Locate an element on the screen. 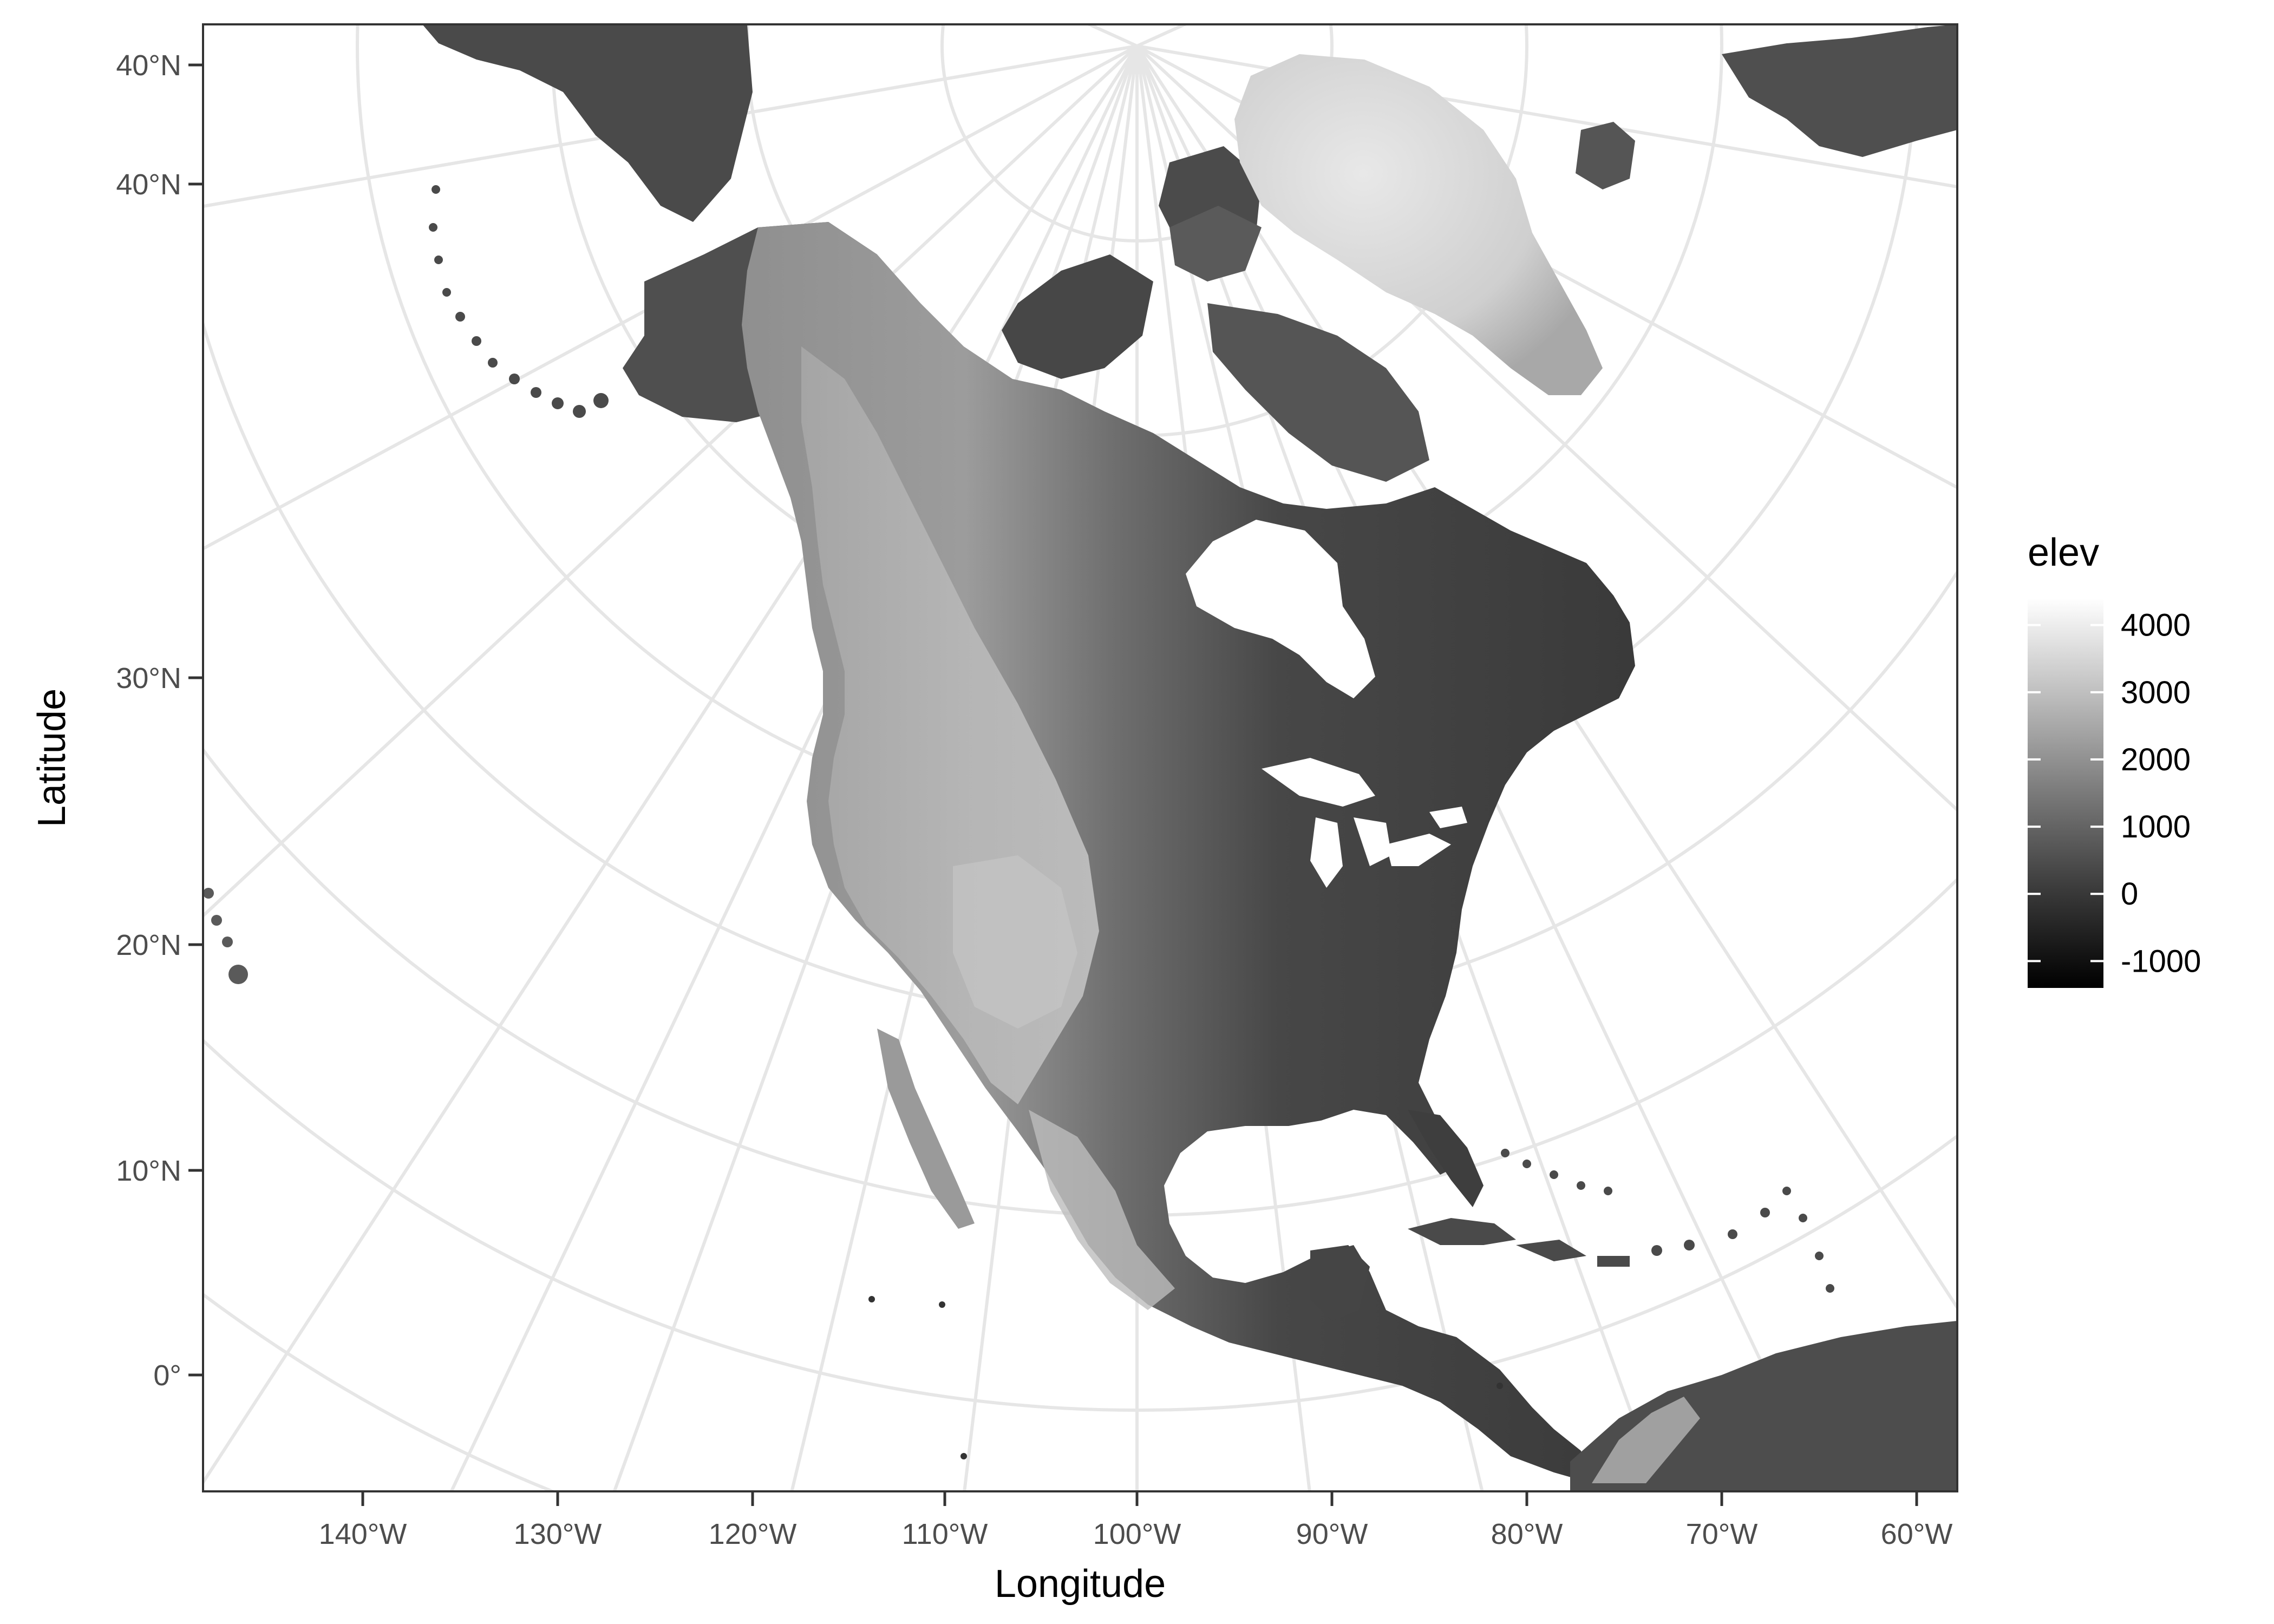 This screenshot has width=2274, height=1624. x-tick-label: 60°W is located at coordinates (1917, 1534).